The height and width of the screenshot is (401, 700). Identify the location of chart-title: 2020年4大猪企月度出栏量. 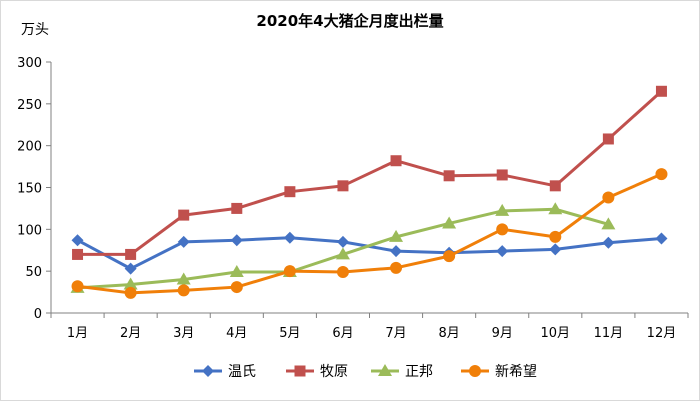
(349, 21).